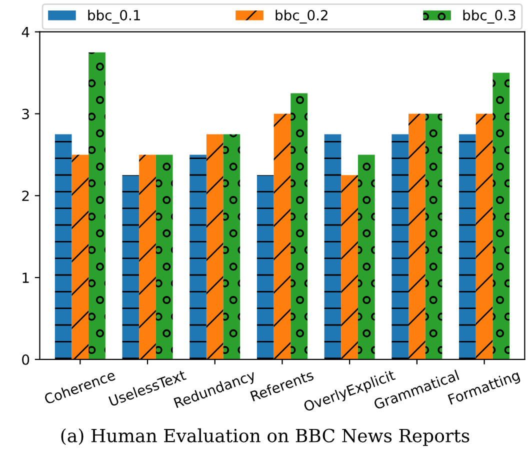 The width and height of the screenshot is (530, 455). I want to click on legend-label: bbc_0.1, so click(114, 17).